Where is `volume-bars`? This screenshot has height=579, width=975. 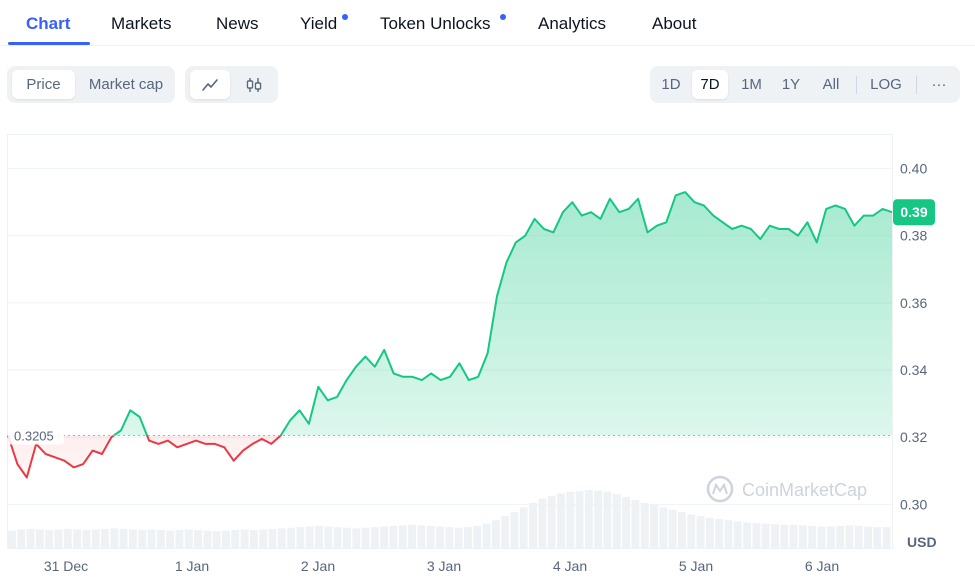
volume-bars is located at coordinates (449, 519).